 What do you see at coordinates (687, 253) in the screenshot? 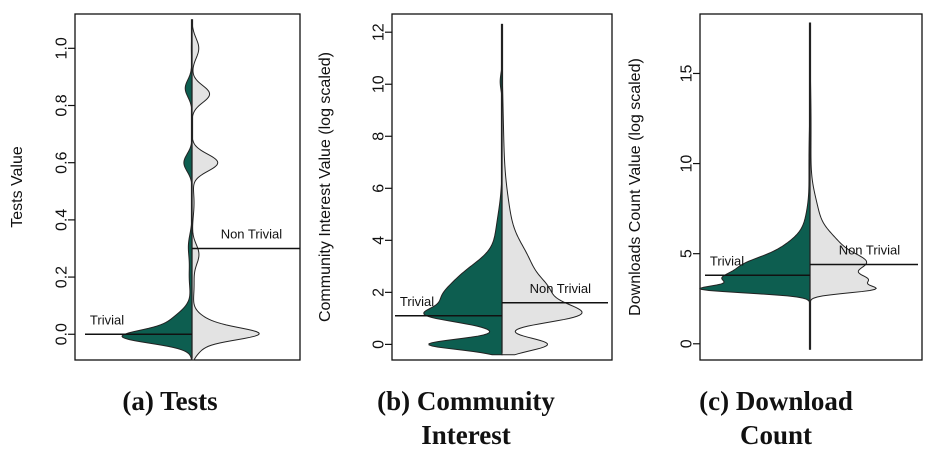
I see `y-tick-label: 5` at bounding box center [687, 253].